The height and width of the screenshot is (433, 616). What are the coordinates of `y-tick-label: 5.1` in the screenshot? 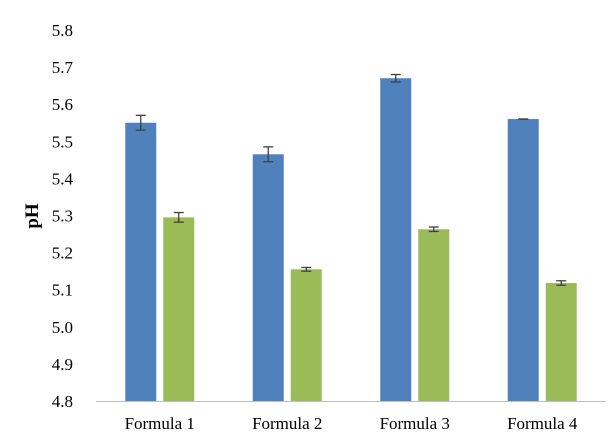 It's located at (62, 290).